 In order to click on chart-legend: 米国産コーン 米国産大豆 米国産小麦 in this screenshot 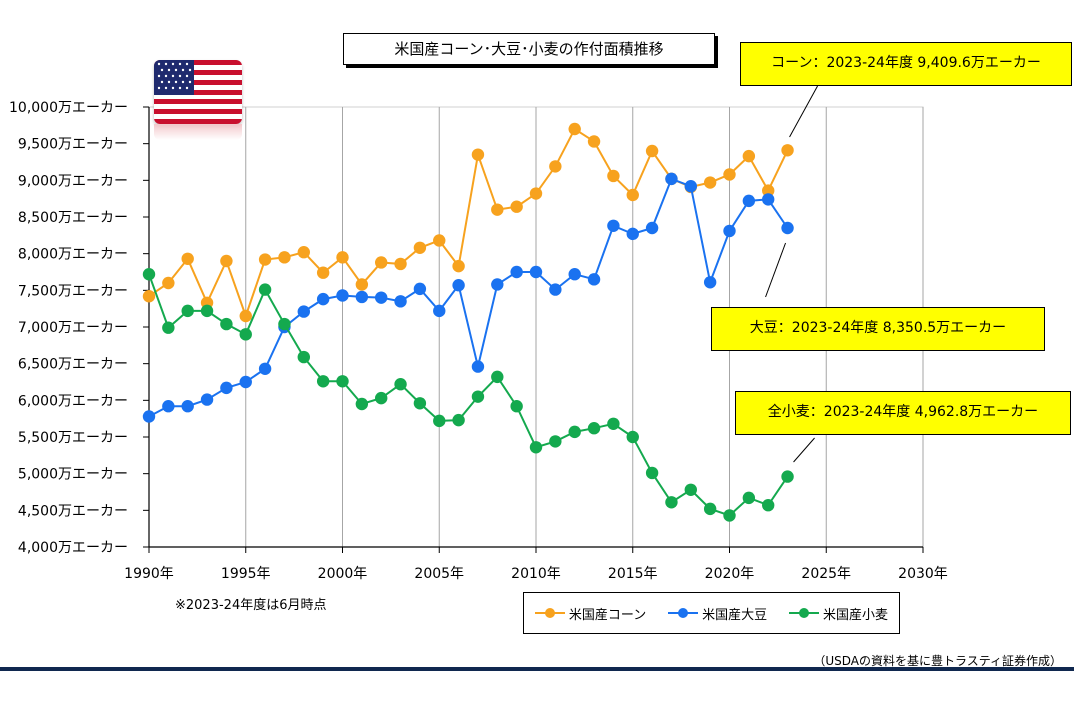, I will do `click(711, 613)`.